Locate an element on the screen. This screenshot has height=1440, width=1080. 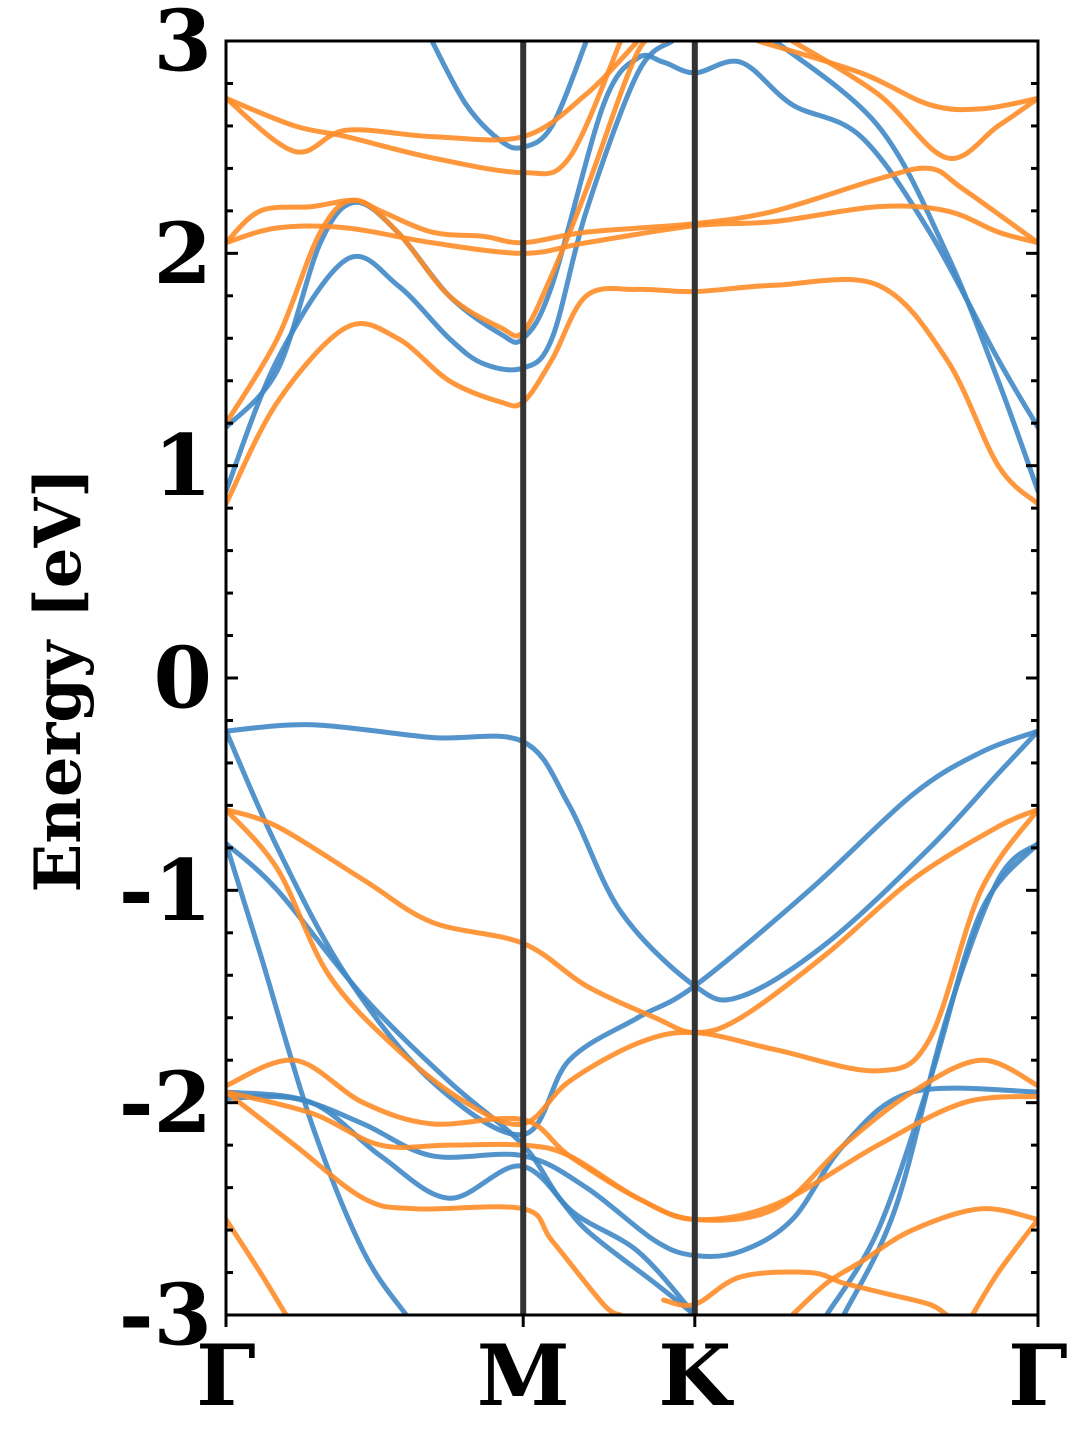
y-tick-label: -2 is located at coordinates (165, 1102).